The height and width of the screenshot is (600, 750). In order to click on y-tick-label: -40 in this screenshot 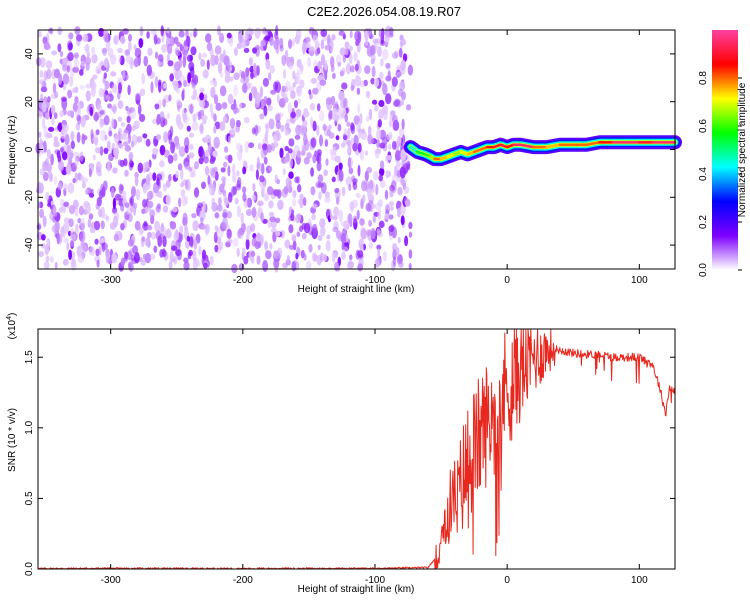, I will do `click(29, 244)`.